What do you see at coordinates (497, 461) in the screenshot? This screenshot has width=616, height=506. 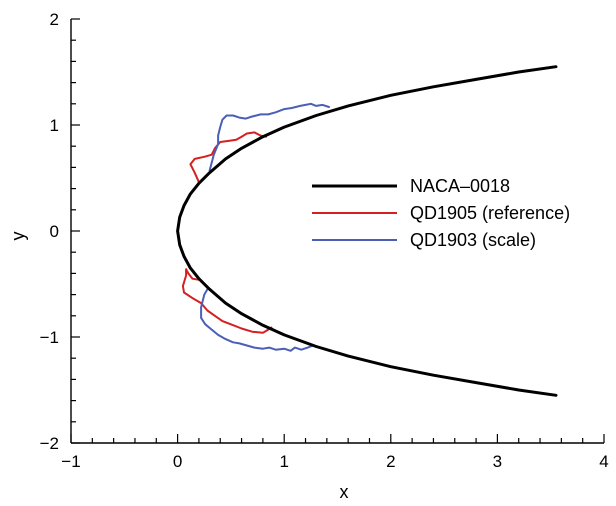 I see `x-tick-label: 3` at bounding box center [497, 461].